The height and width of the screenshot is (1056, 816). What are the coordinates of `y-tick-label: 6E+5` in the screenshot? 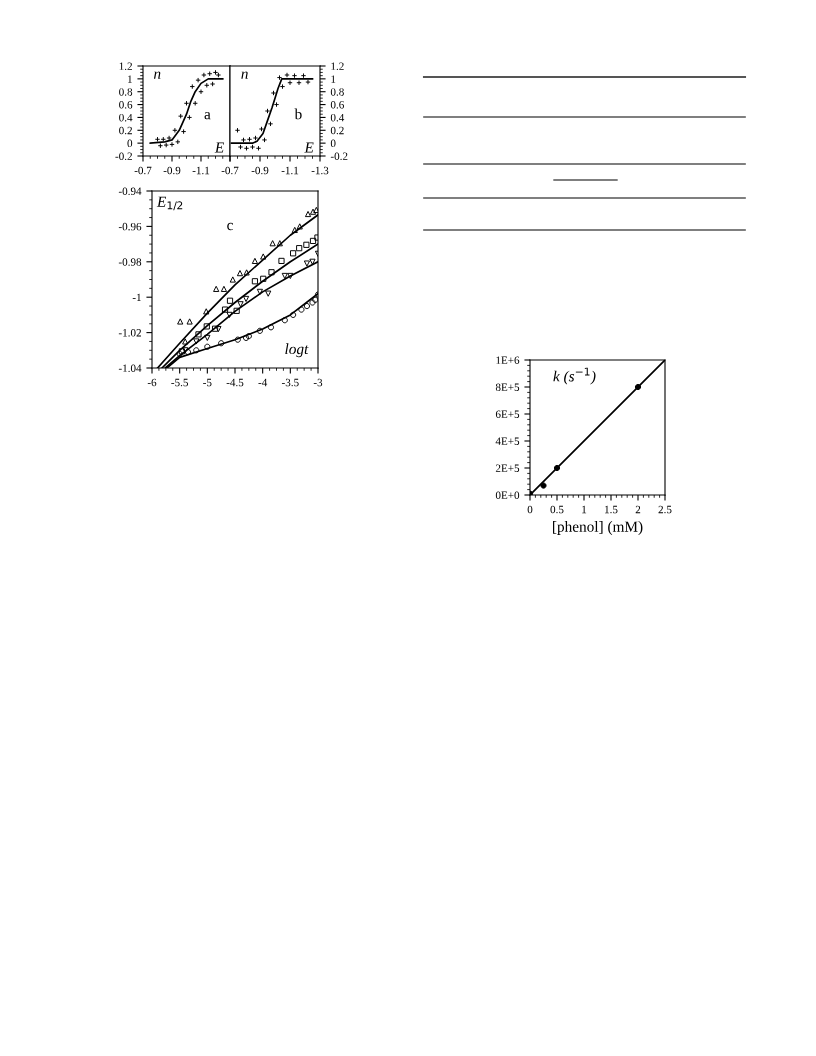 It's located at (507, 414).